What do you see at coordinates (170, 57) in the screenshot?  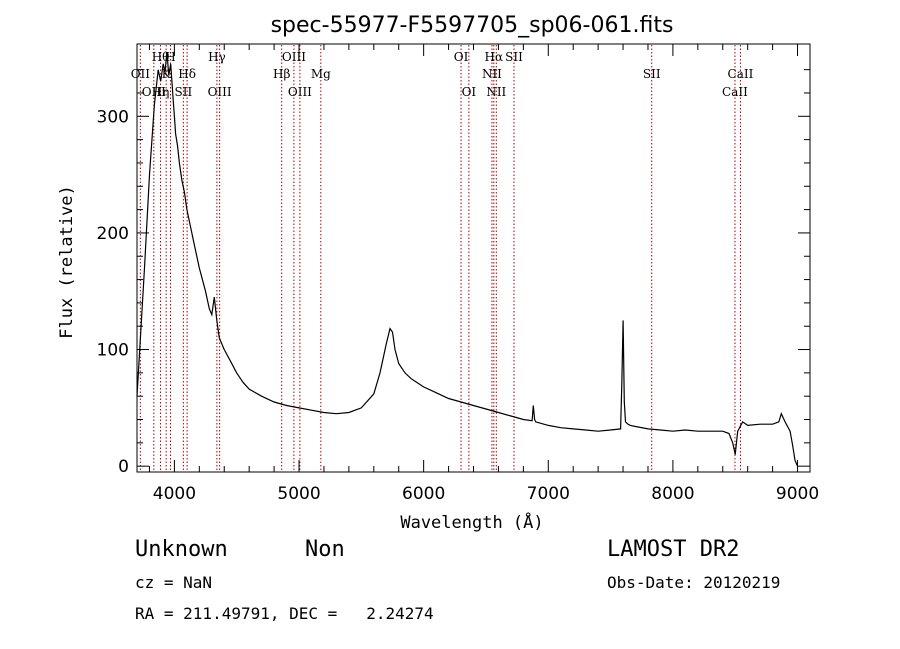 I see `line-label: H` at bounding box center [170, 57].